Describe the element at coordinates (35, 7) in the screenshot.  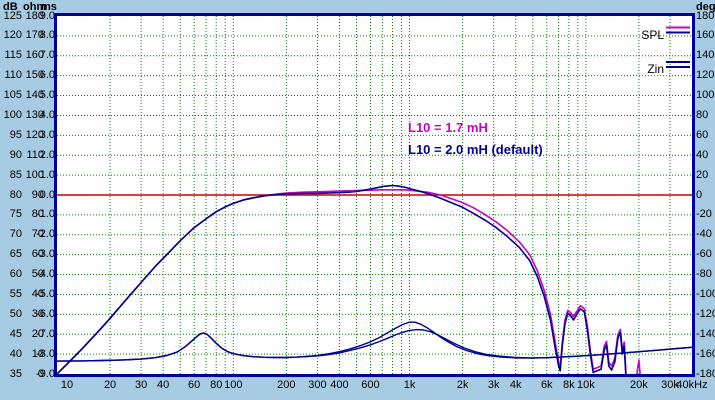
I see `left-axis-unit-ohm: ohm` at that location.